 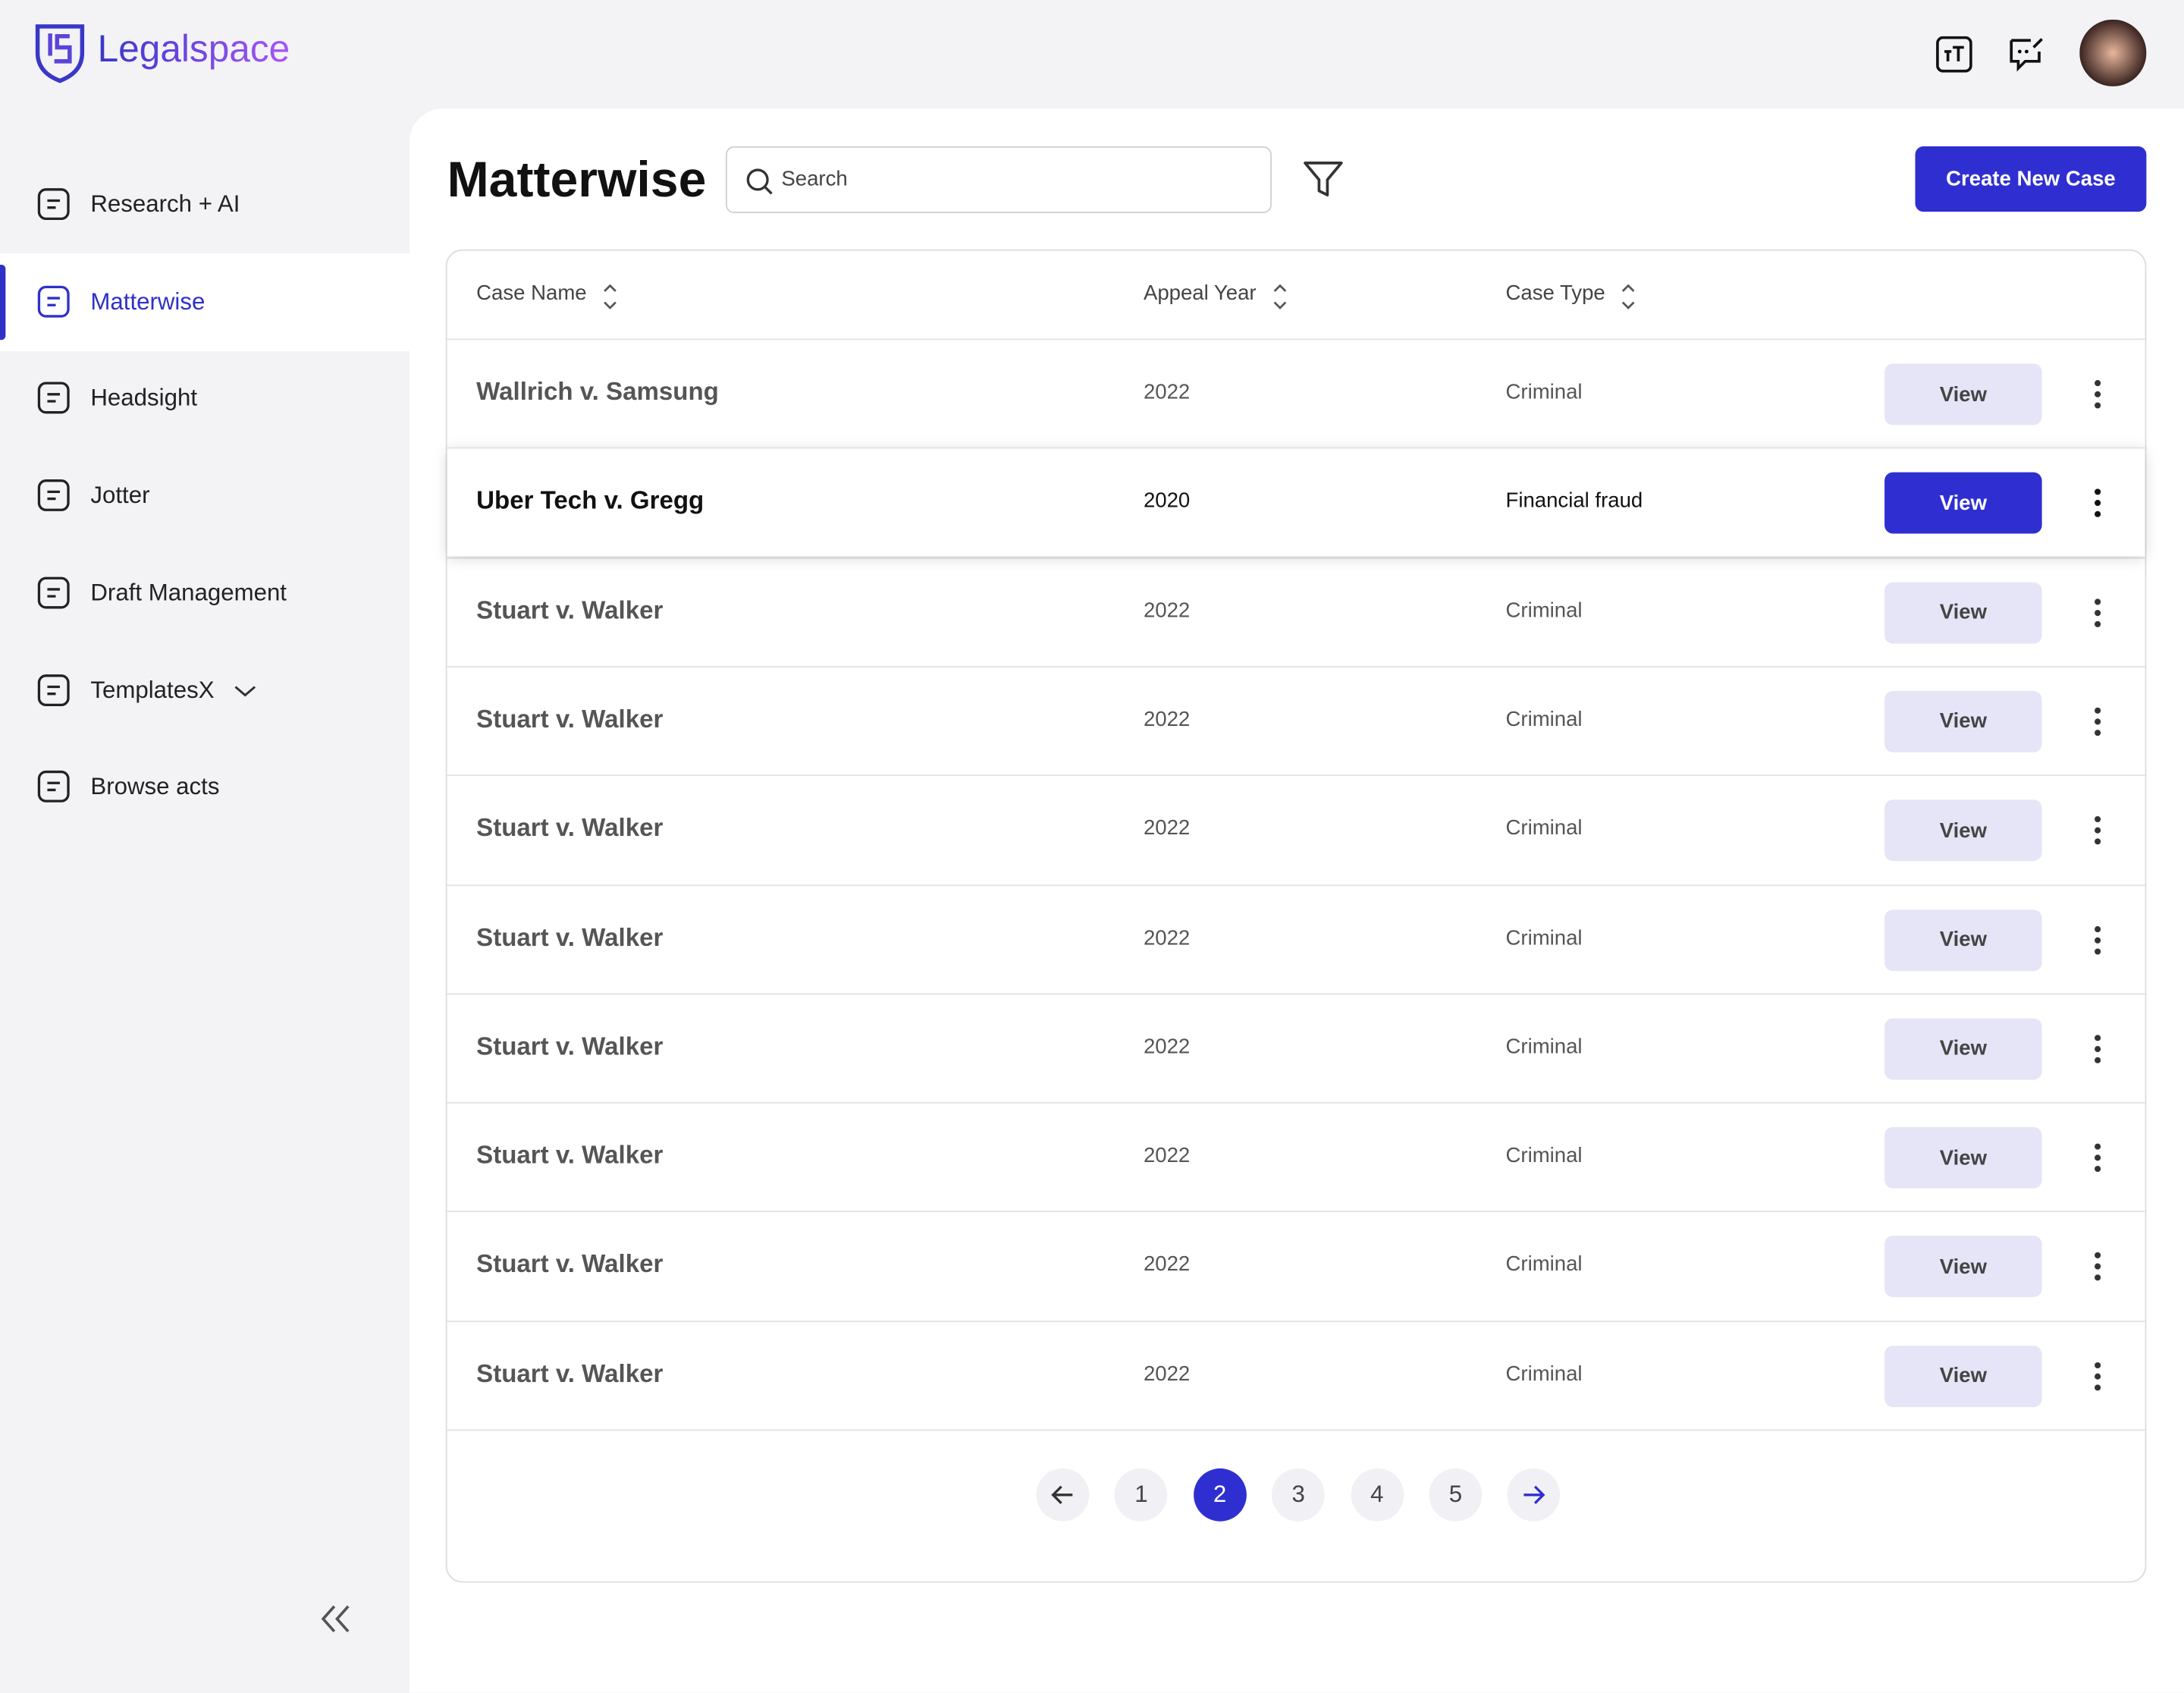 I want to click on search-box: Search, so click(x=998, y=180).